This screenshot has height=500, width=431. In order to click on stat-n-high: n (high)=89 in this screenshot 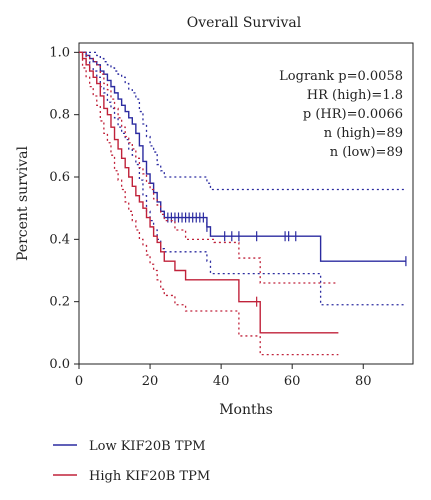, I will do `click(363, 133)`.